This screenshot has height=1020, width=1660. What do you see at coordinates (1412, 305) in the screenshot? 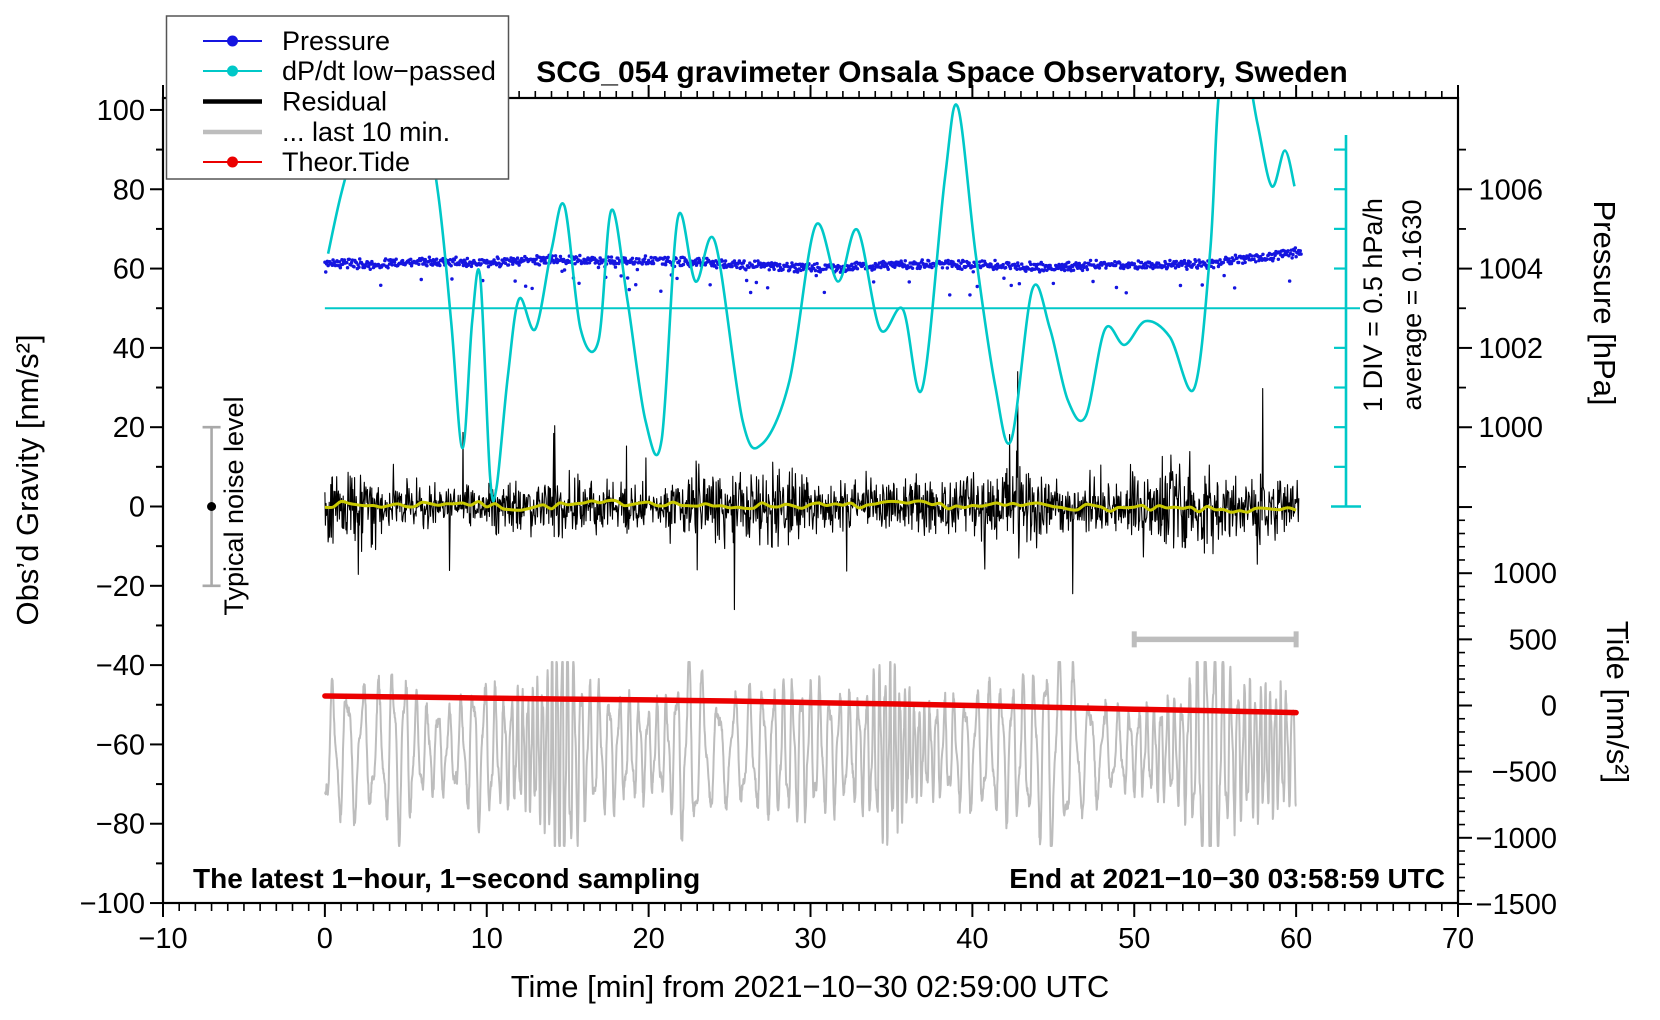
I see `average-annotation: average = 0.1630` at bounding box center [1412, 305].